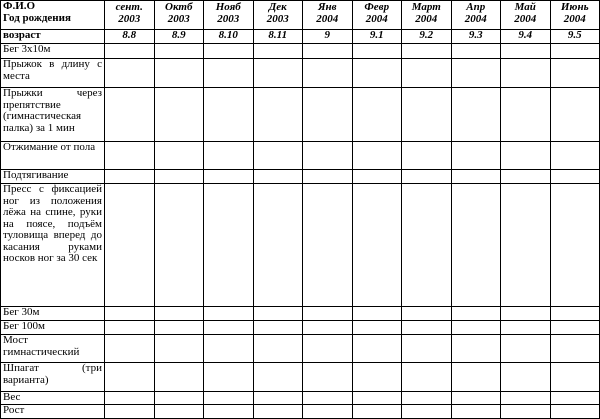  What do you see at coordinates (228, 15) in the screenshot?
I see `month-cell: Нояб 2003` at bounding box center [228, 15].